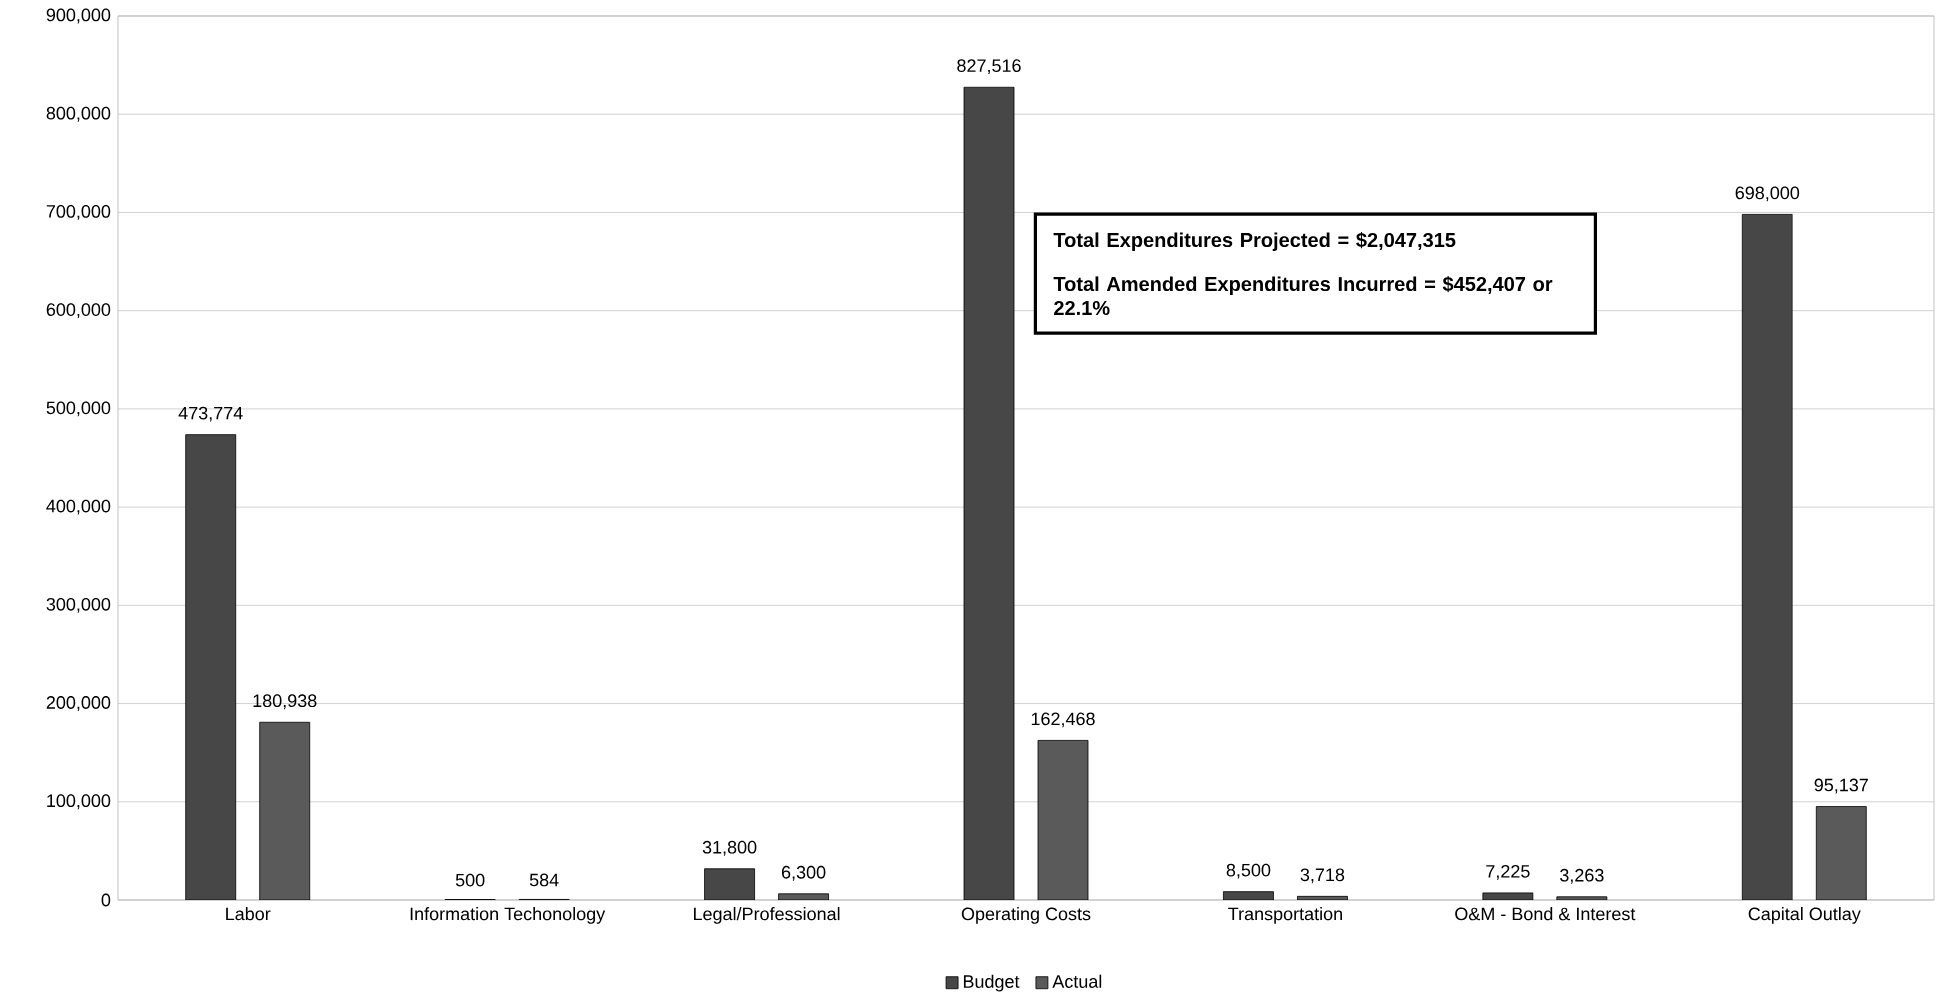 This screenshot has height=1000, width=1946. I want to click on data-label: 7,225, so click(1508, 872).